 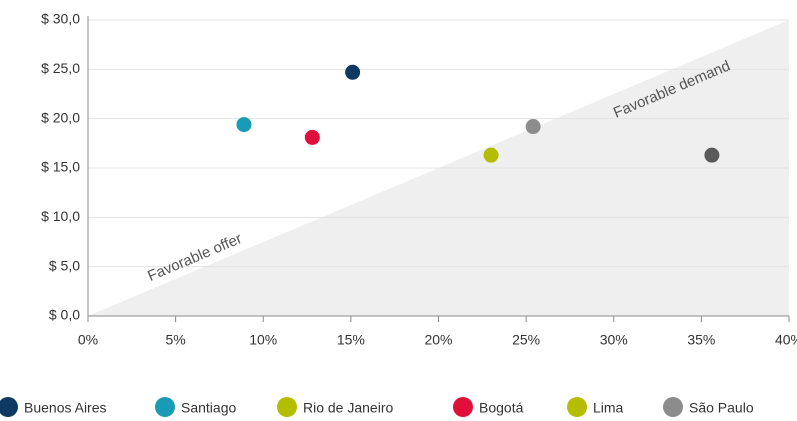 What do you see at coordinates (176, 340) in the screenshot?
I see `x-tick-label: 5%` at bounding box center [176, 340].